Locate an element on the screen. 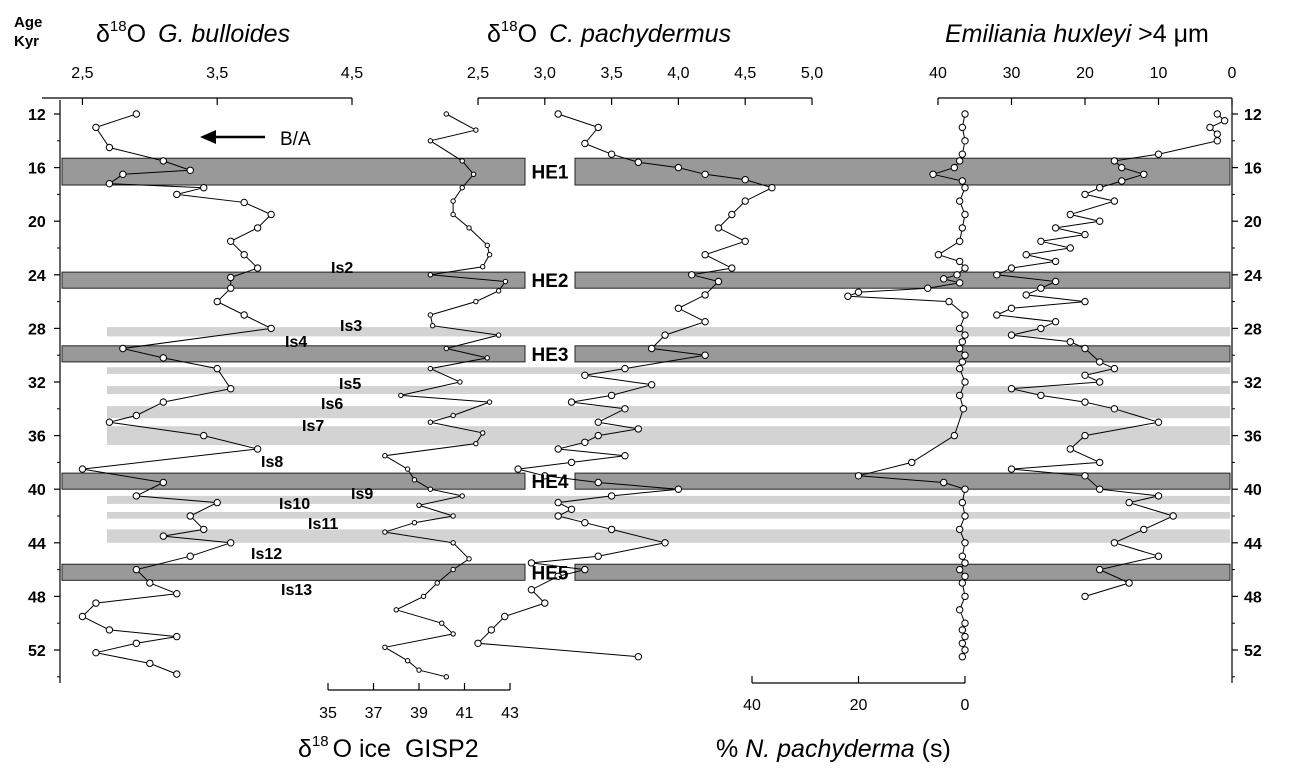  is8-label: Is8 is located at coordinates (272, 462).